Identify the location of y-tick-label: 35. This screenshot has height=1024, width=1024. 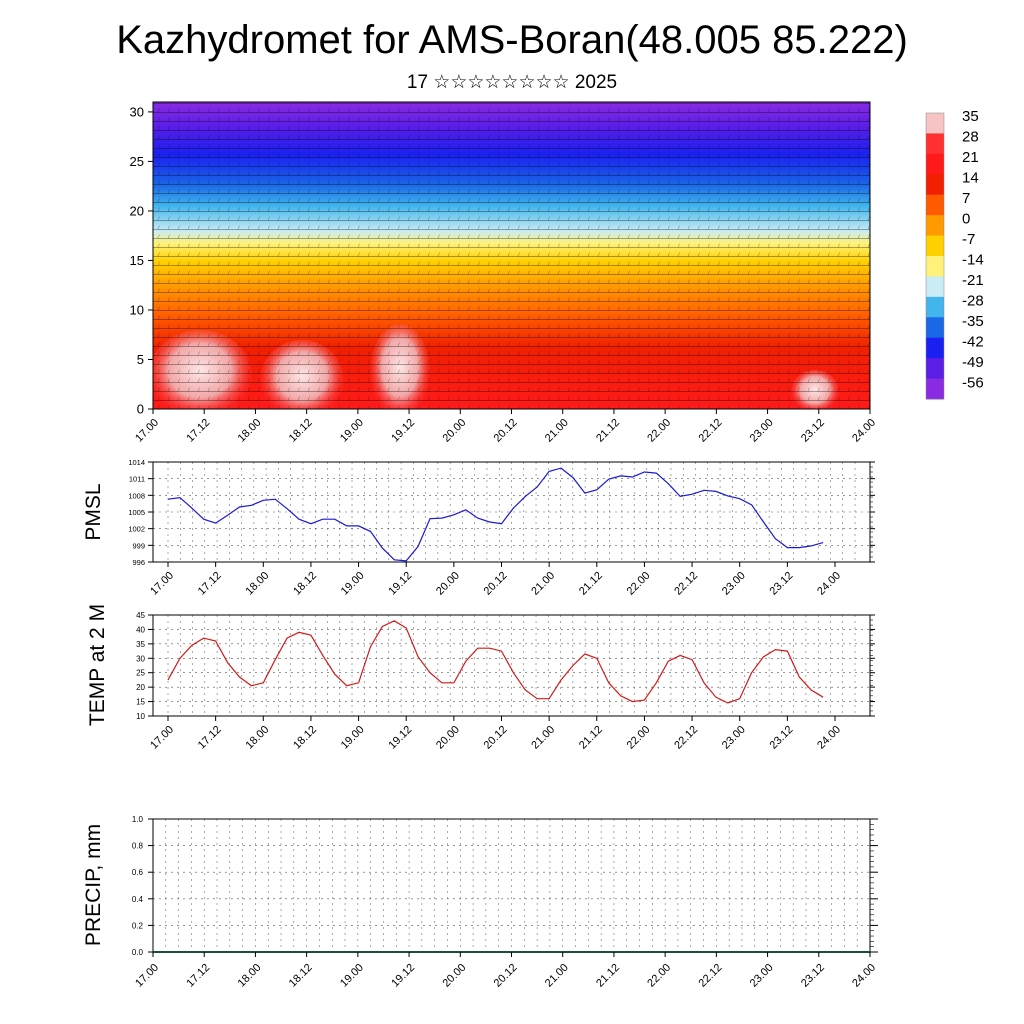
(140, 644).